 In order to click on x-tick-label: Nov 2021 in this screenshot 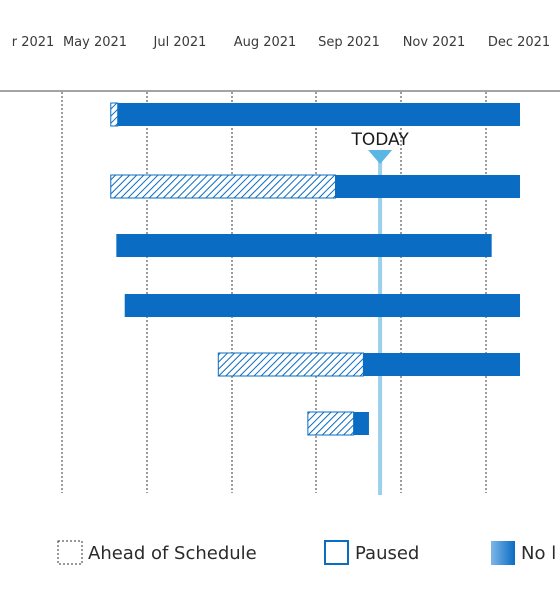, I will do `click(434, 42)`.